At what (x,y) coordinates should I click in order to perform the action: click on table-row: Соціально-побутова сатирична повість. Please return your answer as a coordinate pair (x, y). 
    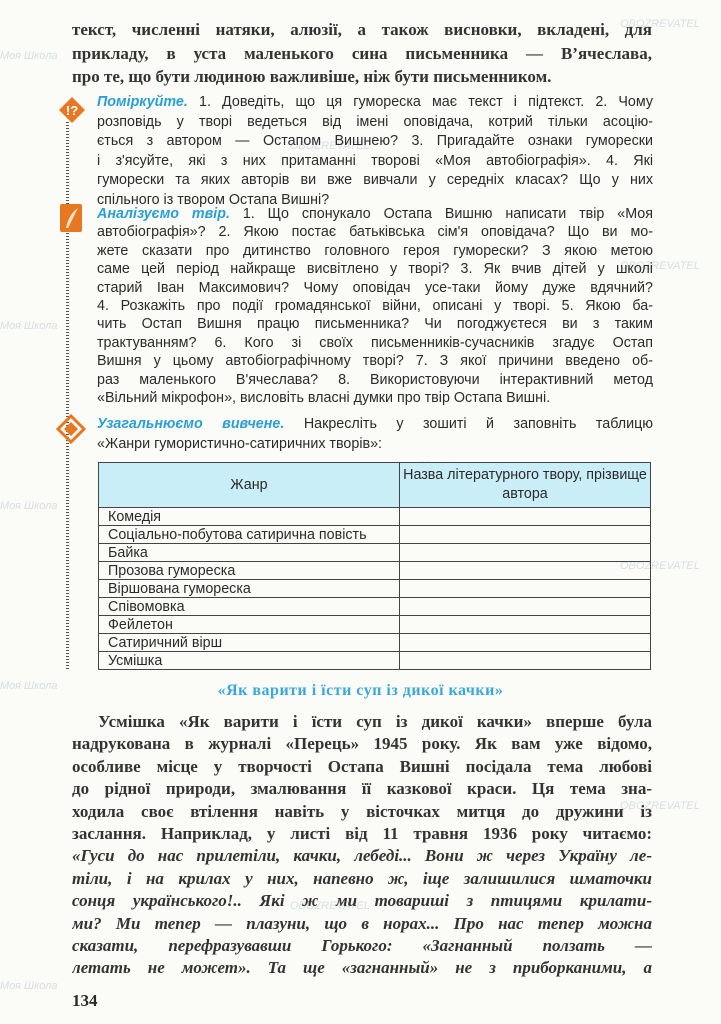
    Looking at the image, I should click on (374, 534).